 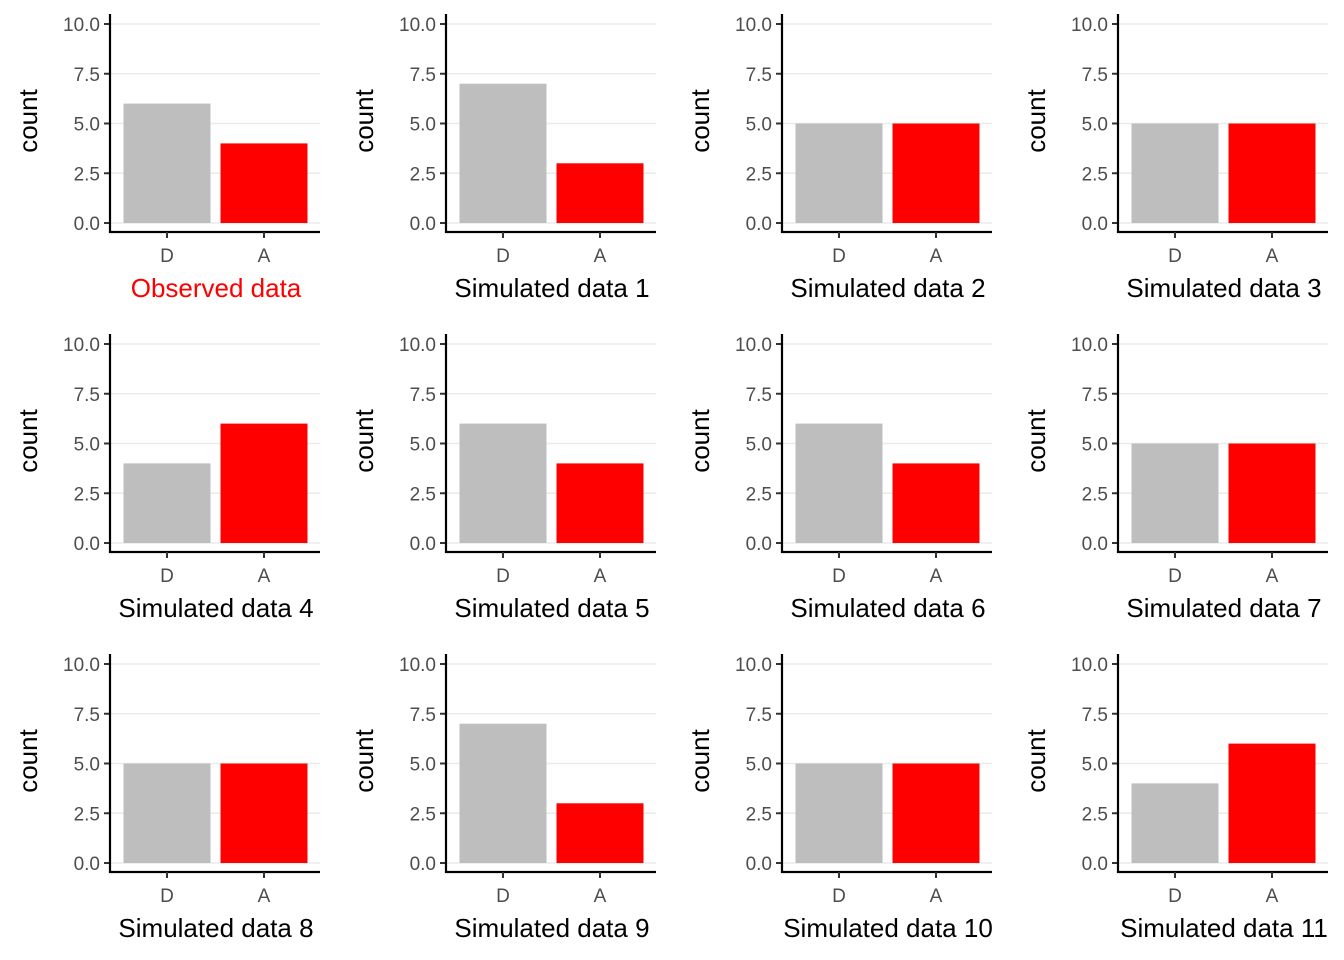 I want to click on x-axis-title: Simulated data 4, so click(x=215, y=608).